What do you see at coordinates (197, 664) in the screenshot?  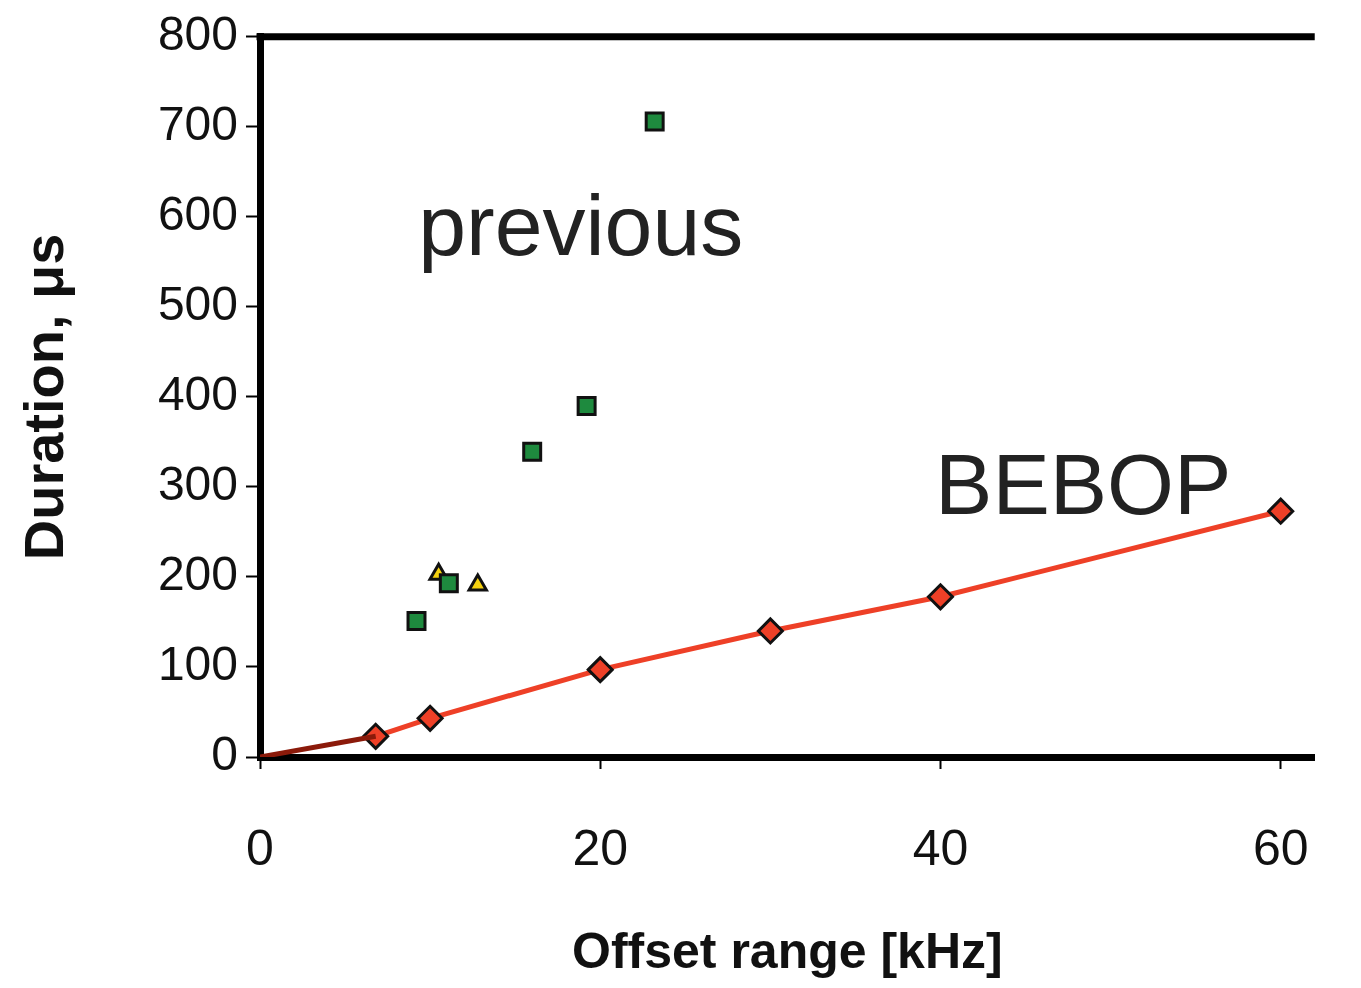 I see `y-tick-label: 100` at bounding box center [197, 664].